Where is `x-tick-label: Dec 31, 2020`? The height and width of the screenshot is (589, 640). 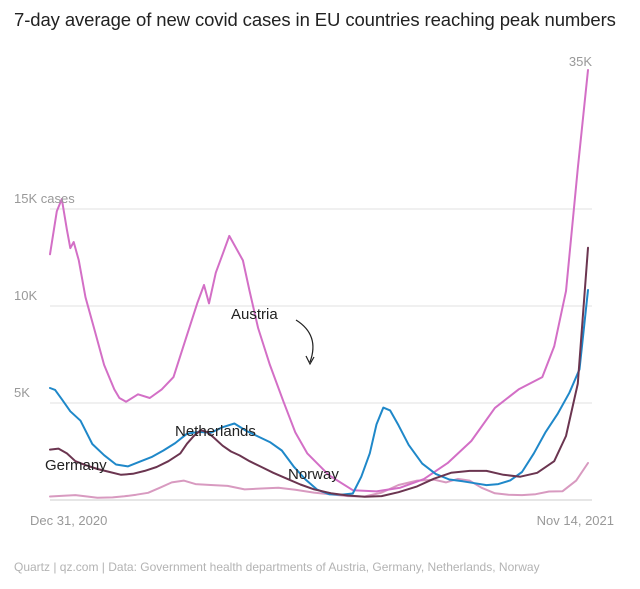 x-tick-label: Dec 31, 2020 is located at coordinates (68, 520).